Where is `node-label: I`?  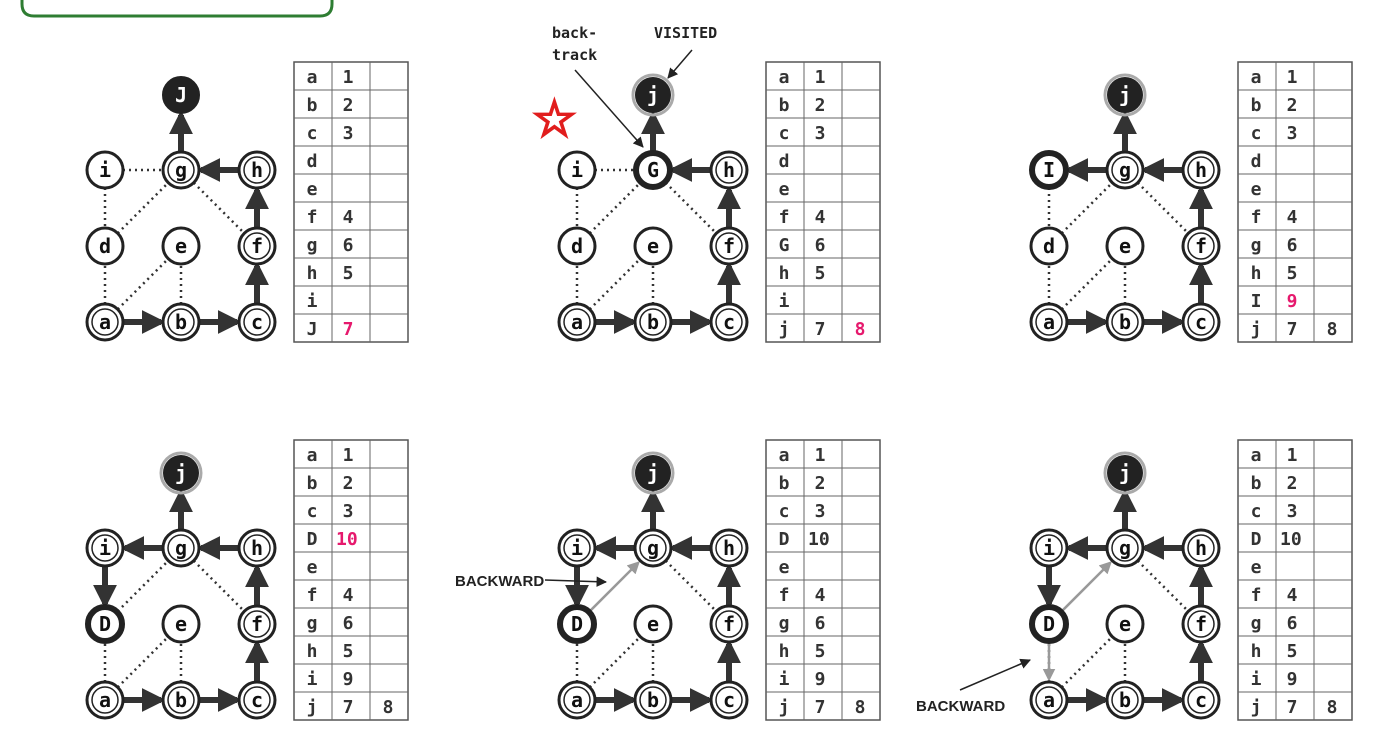 node-label: I is located at coordinates (1049, 170).